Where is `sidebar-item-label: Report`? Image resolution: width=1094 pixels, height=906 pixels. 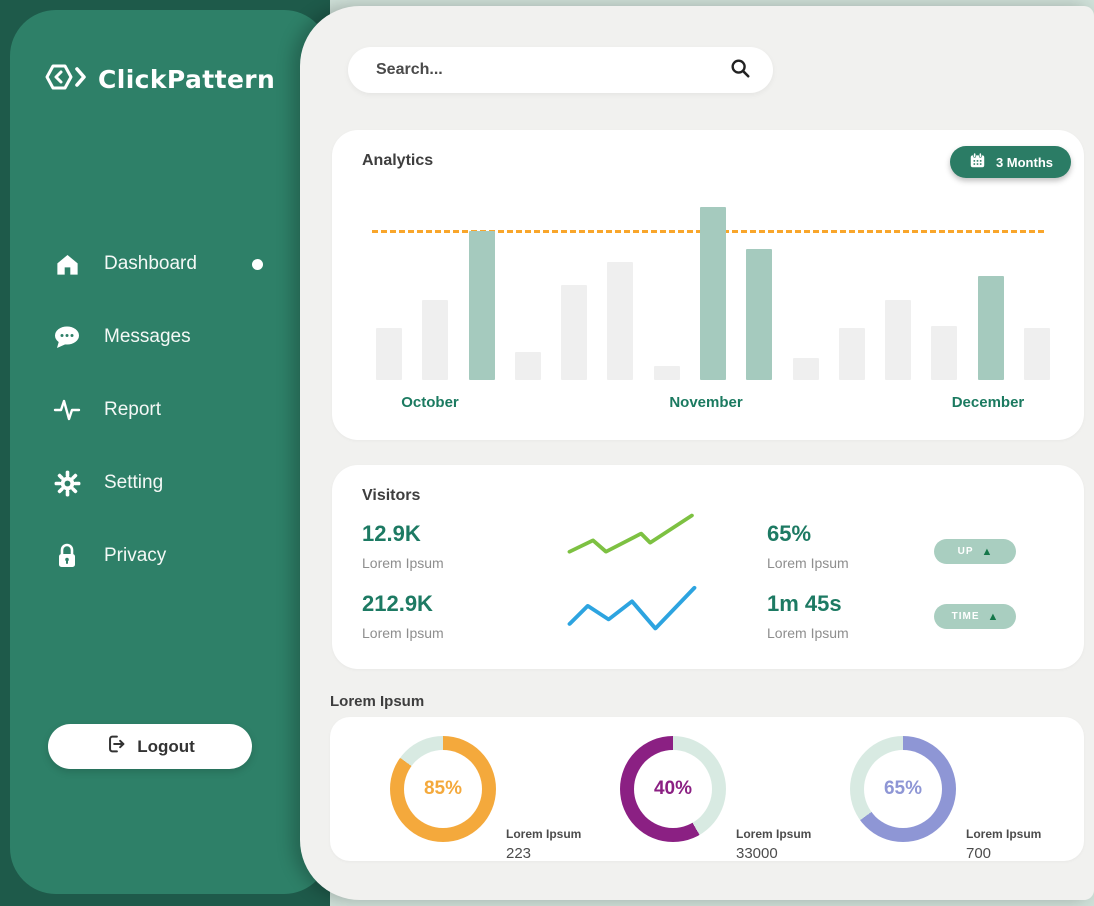 sidebar-item-label: Report is located at coordinates (133, 409).